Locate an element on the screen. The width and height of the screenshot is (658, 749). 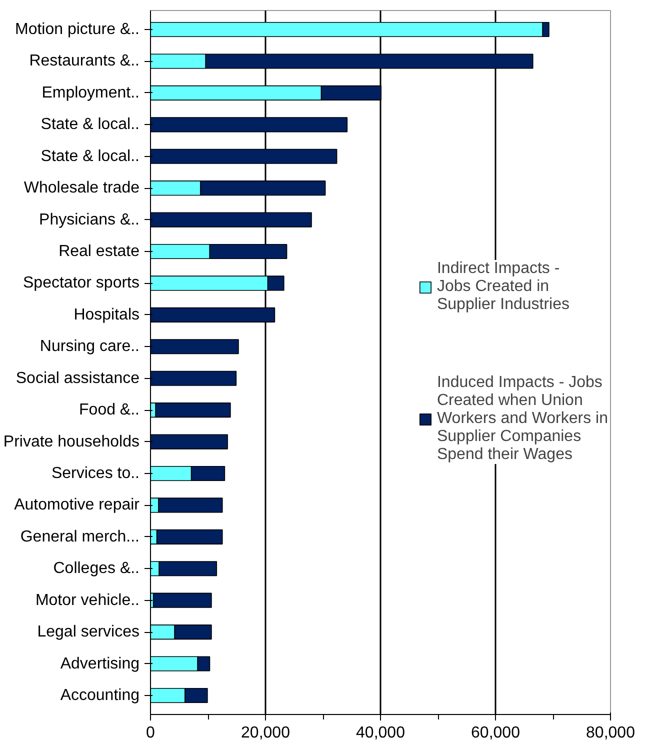
y-tick-label: Food &.. is located at coordinates (109, 410).